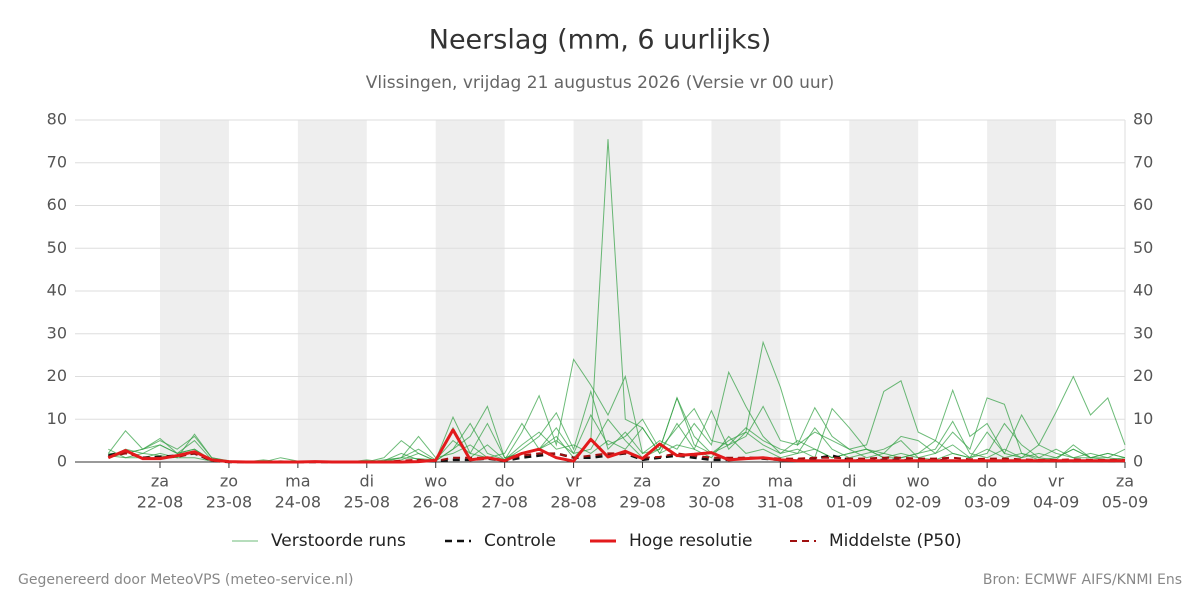 This screenshot has height=600, width=1200. I want to click on x-tick-date: 29-08, so click(642, 502).